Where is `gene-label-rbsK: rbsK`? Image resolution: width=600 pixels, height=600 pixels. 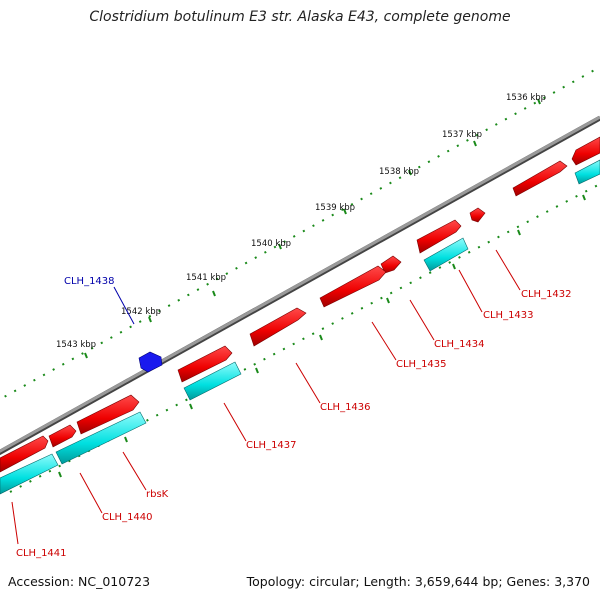 gene-label-rbsK: rbsK is located at coordinates (157, 494).